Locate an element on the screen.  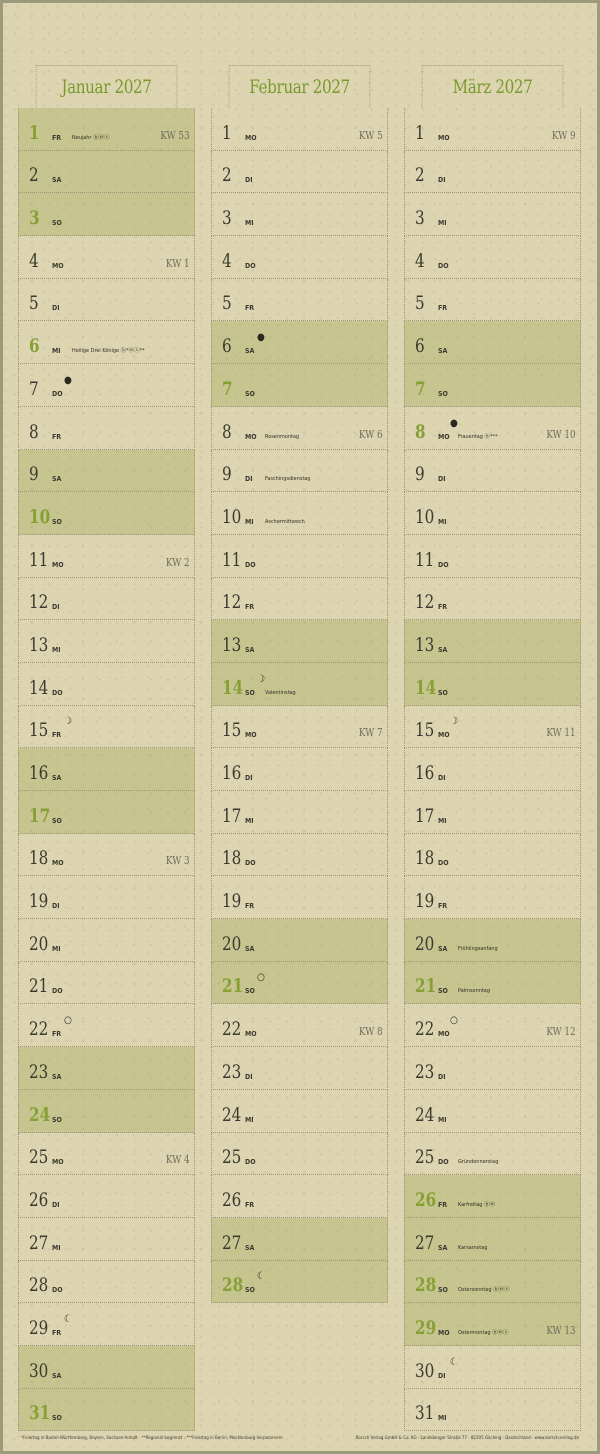
day-row: 9 SA is located at coordinates (106, 471).